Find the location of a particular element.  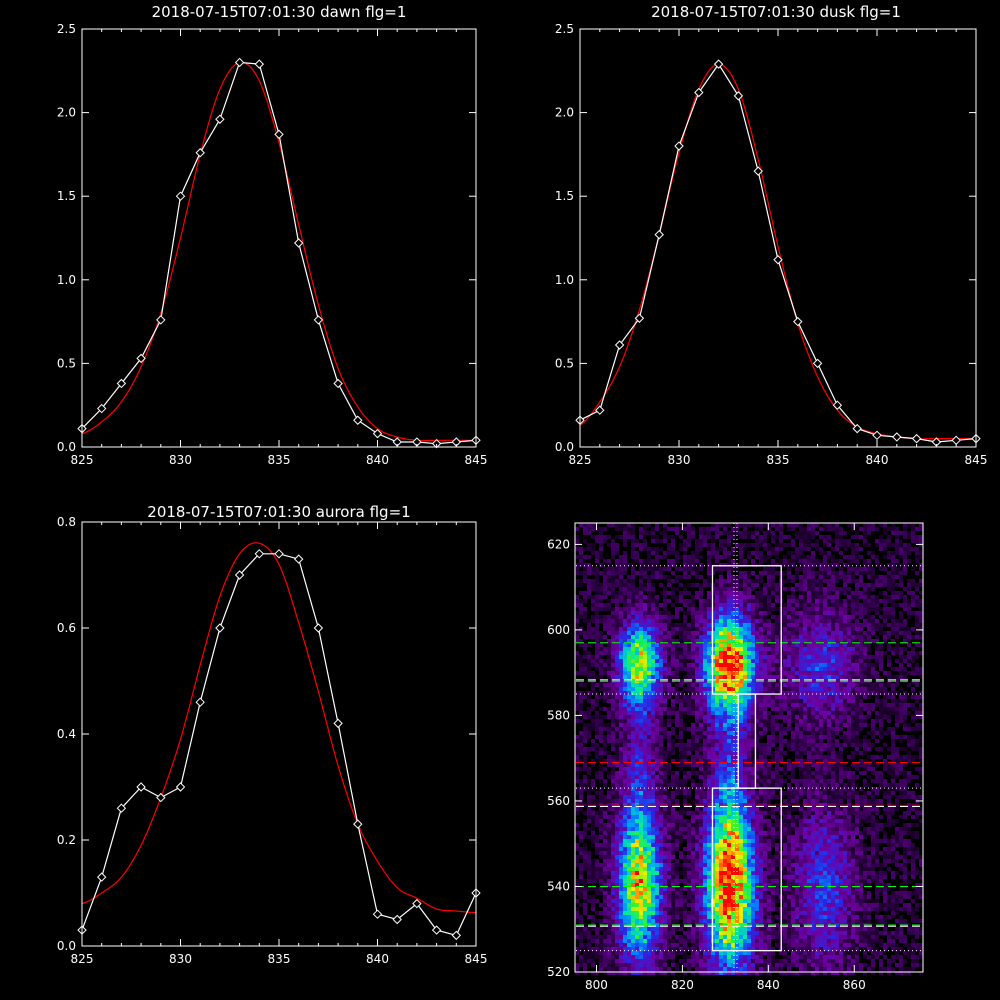

panel-dawn-x-tick-label: 845 is located at coordinates (476, 460).